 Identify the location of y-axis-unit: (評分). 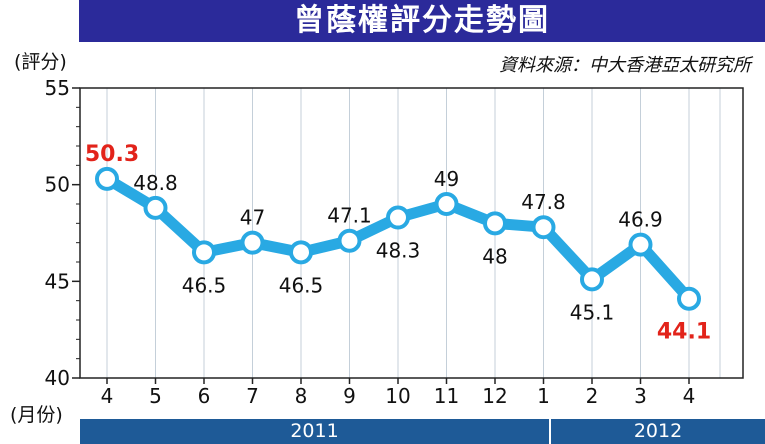
(40, 62).